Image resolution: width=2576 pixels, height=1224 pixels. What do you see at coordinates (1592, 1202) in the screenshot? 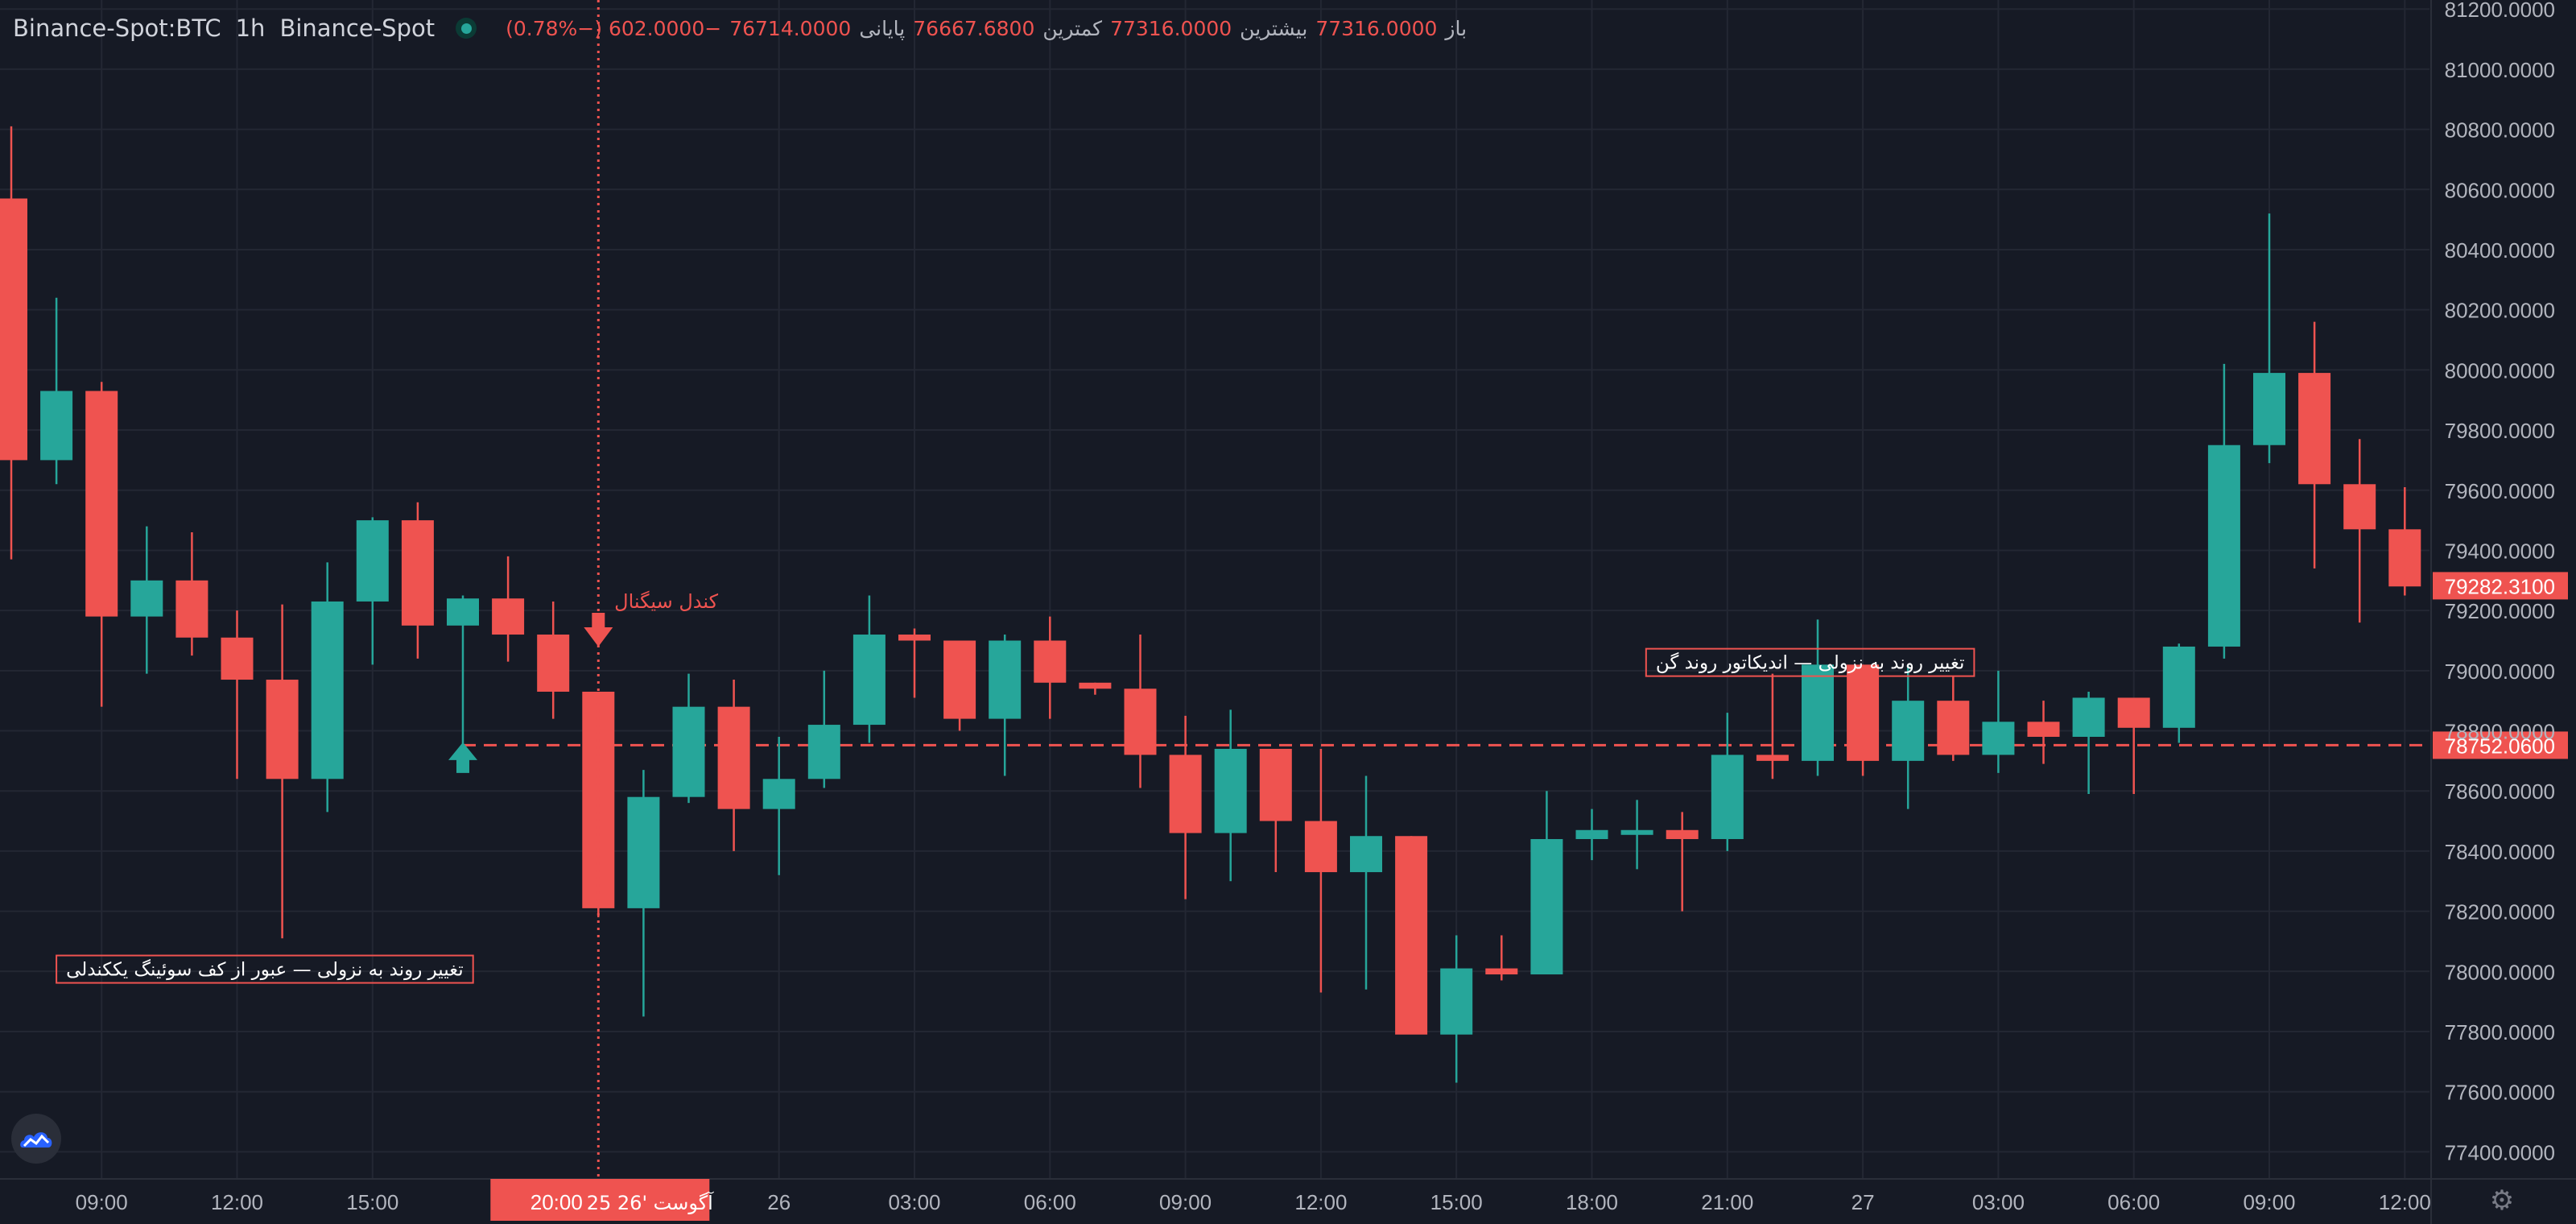
I see `time-tick-label: 18:00` at bounding box center [1592, 1202].